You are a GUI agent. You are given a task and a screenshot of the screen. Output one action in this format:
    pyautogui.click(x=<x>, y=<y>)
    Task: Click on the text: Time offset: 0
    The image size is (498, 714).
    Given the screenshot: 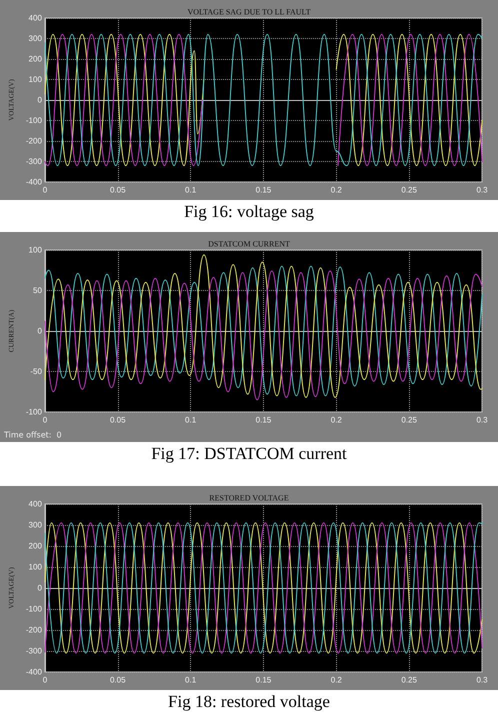 What is the action you would take?
    pyautogui.click(x=32, y=435)
    